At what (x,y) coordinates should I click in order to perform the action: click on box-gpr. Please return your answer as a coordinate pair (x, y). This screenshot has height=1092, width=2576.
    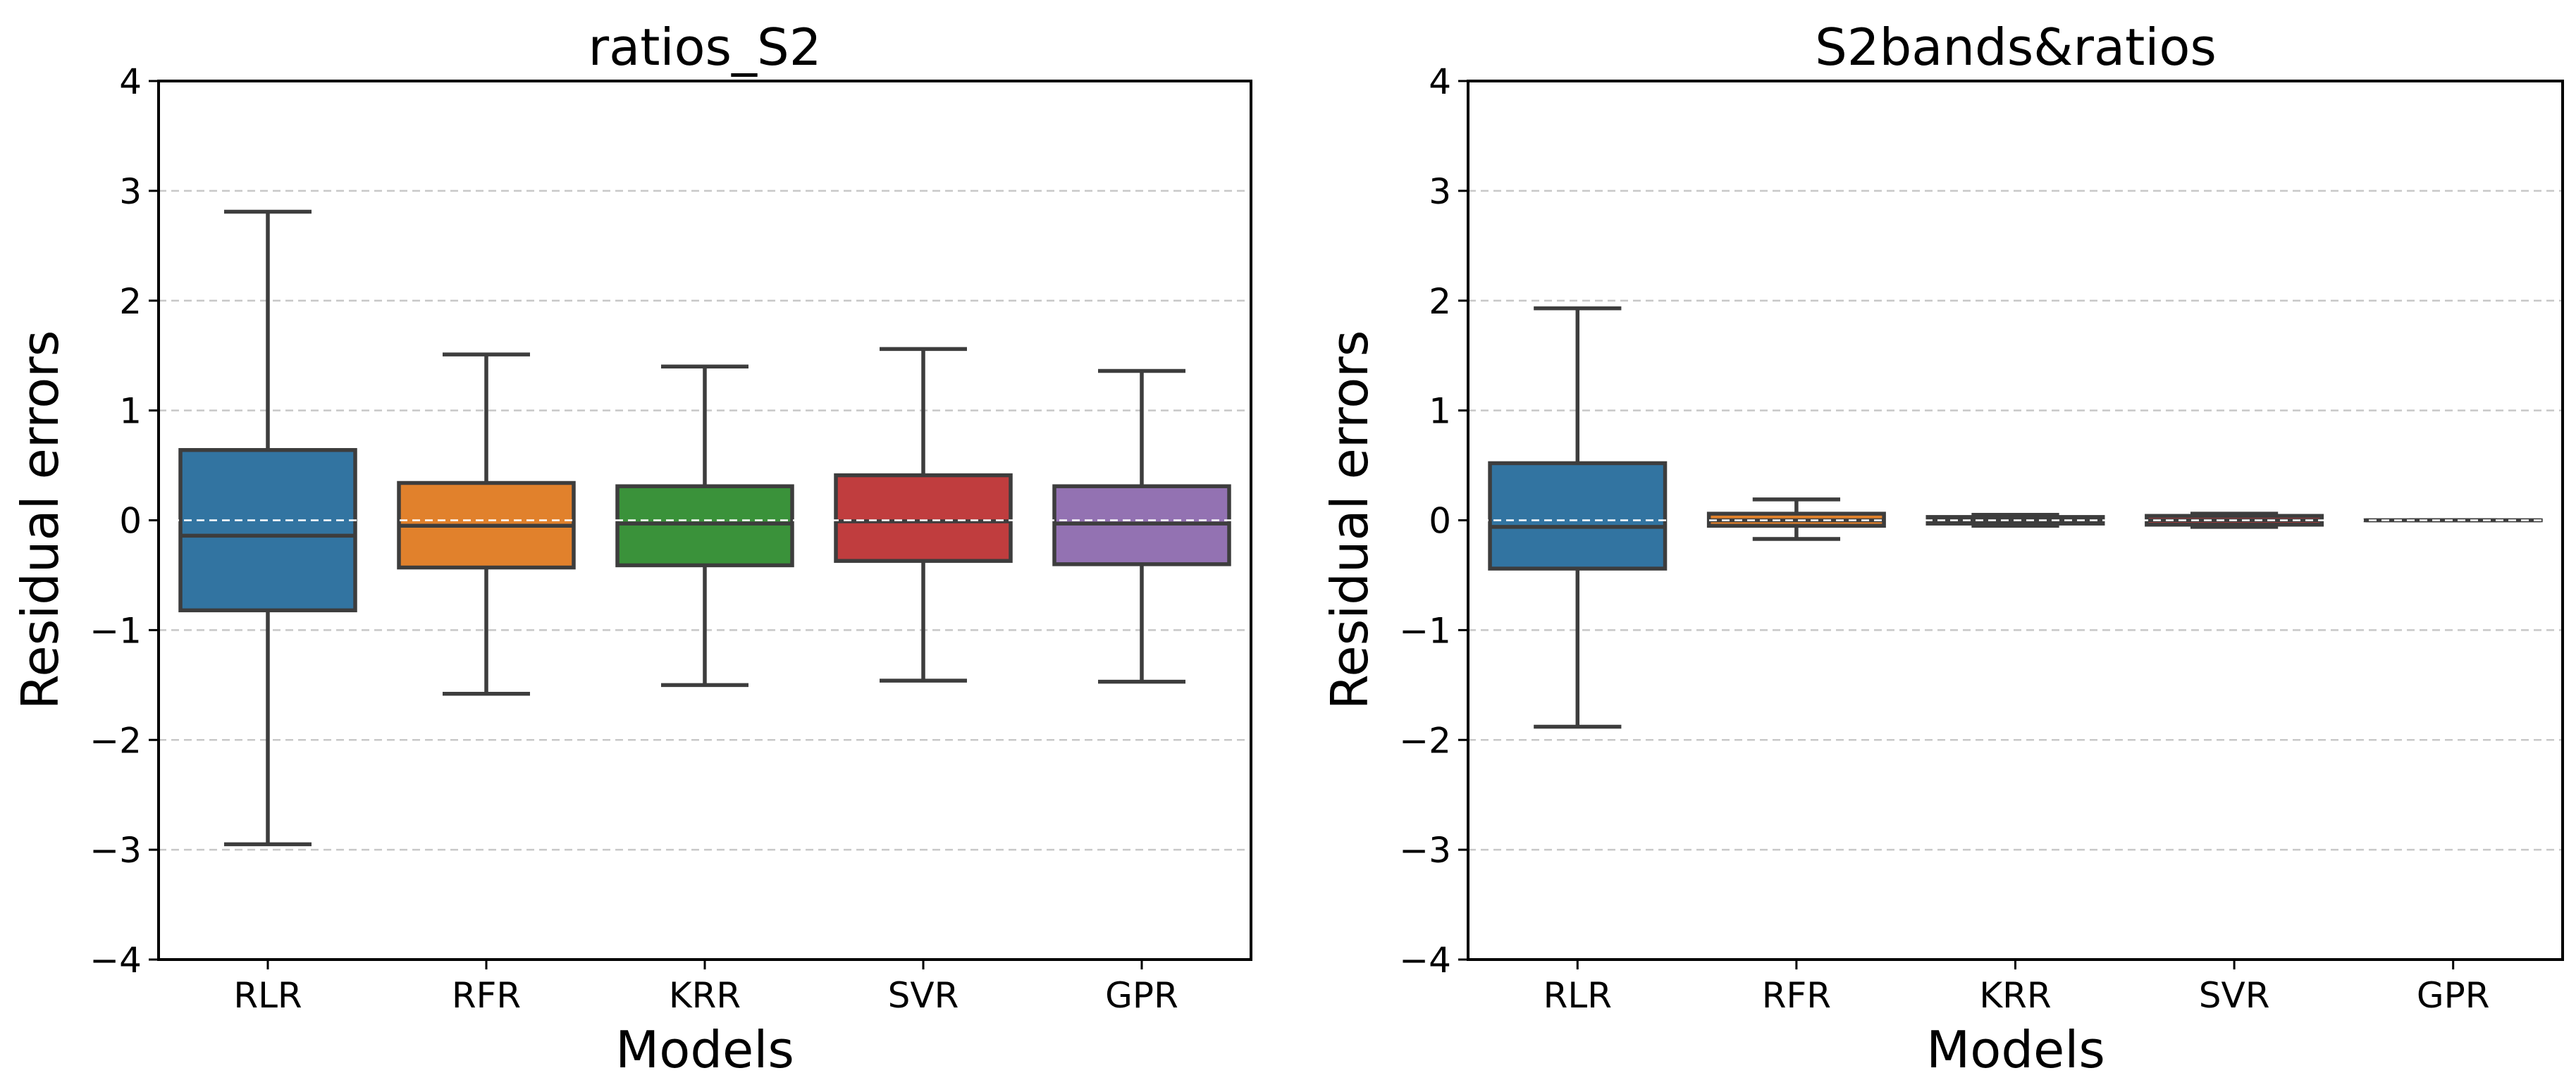
    Looking at the image, I should click on (1141, 526).